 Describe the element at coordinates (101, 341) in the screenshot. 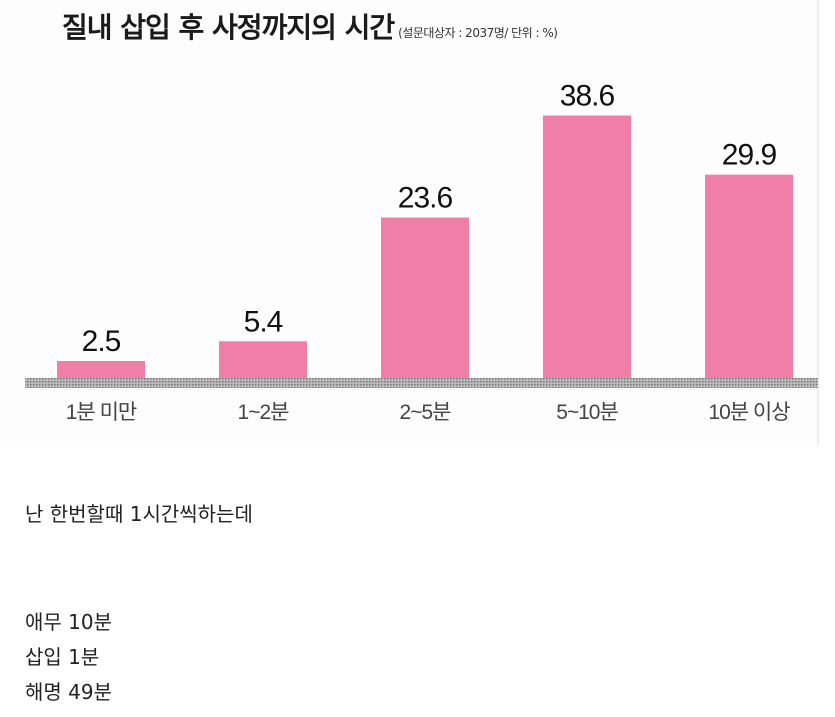

I see `bar-value-label: 2.5` at that location.